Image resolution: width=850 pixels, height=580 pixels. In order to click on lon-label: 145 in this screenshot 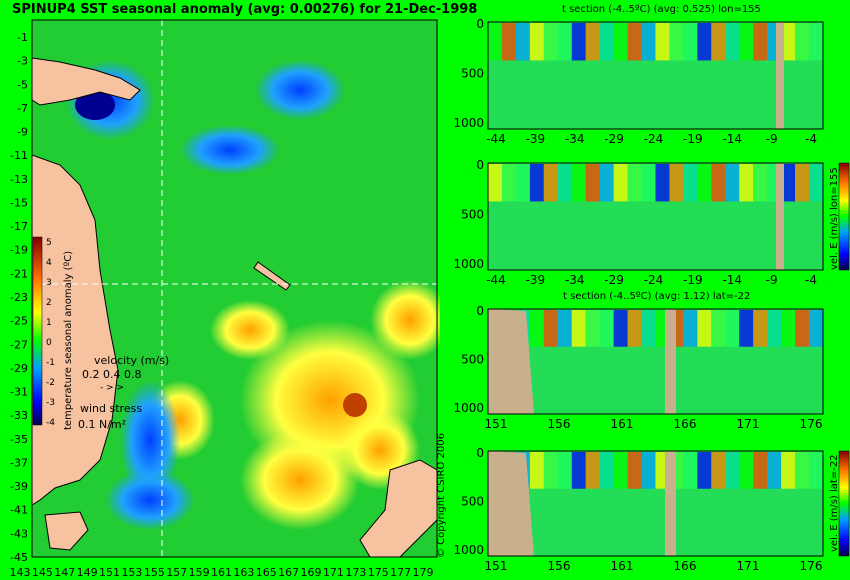, I will do `click(42, 572)`.